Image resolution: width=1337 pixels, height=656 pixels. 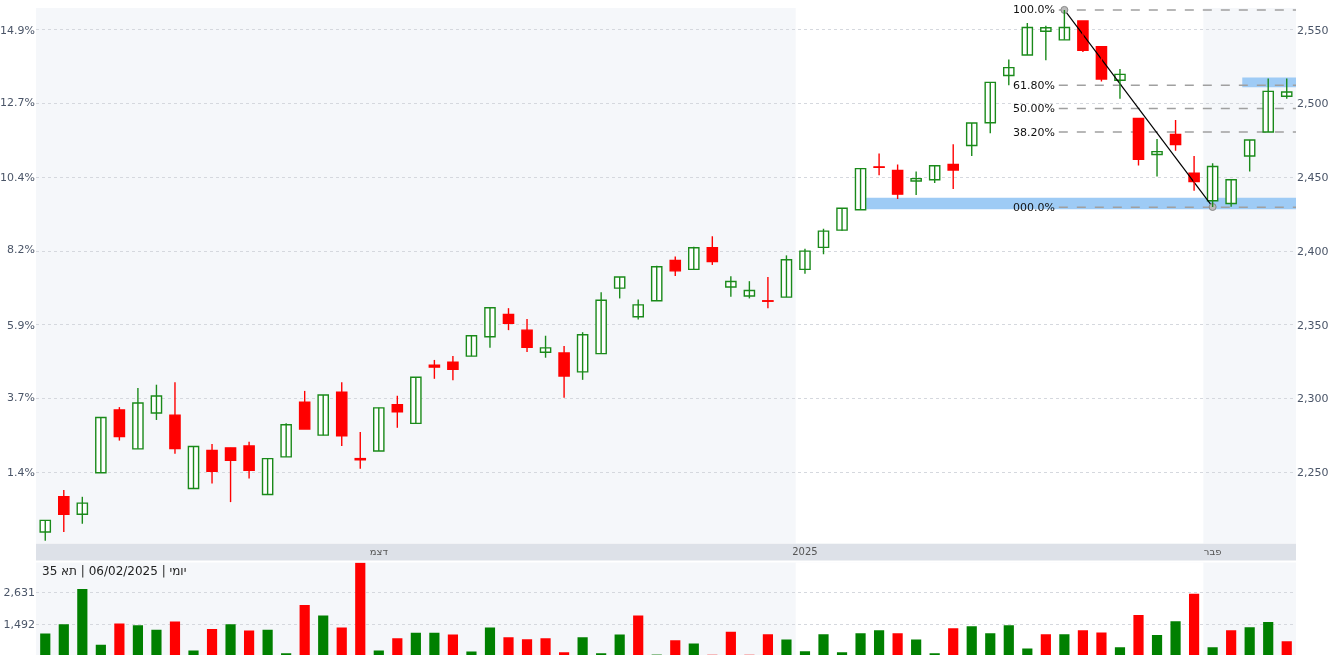 I want to click on annotation: 38.20%, so click(x=1034, y=132).